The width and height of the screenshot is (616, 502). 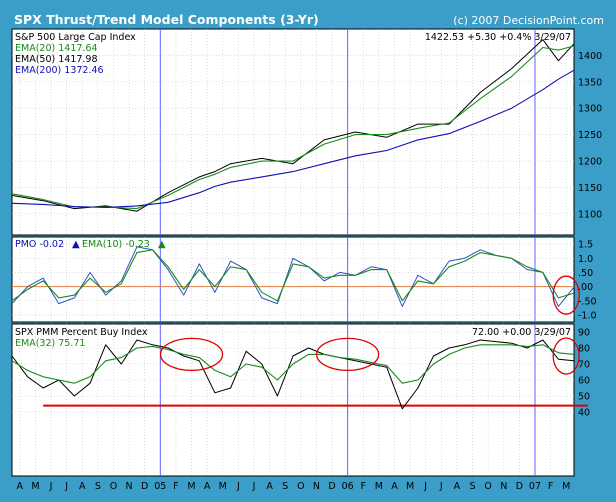 What do you see at coordinates (162, 244) in the screenshot?
I see `ema-up-arrow-icon: ▲` at bounding box center [162, 244].